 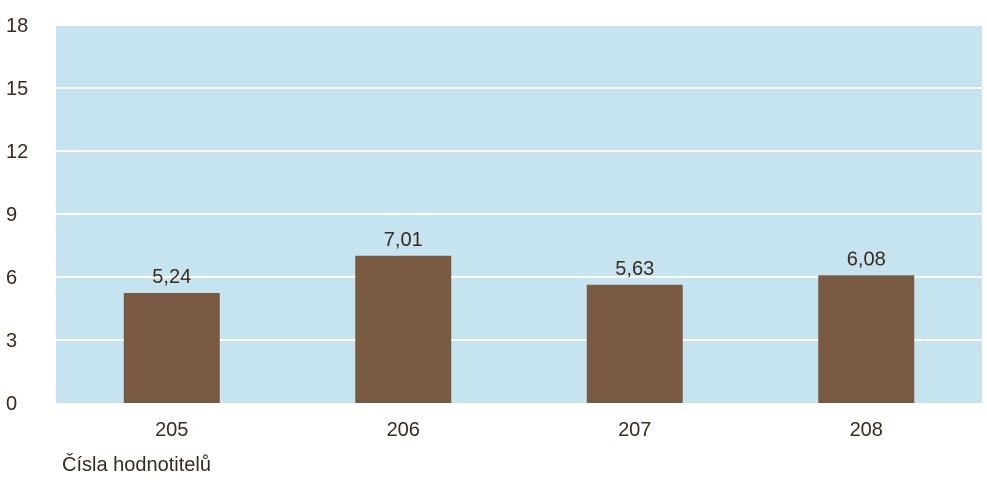 I want to click on x-tick-label-208: 208, so click(x=866, y=430).